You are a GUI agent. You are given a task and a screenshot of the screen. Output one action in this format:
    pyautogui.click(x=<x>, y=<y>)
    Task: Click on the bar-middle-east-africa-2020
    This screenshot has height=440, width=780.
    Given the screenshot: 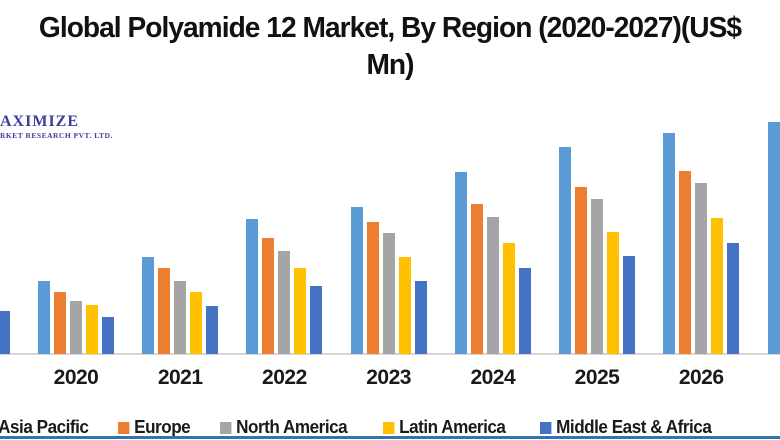 What is the action you would take?
    pyautogui.click(x=108, y=335)
    